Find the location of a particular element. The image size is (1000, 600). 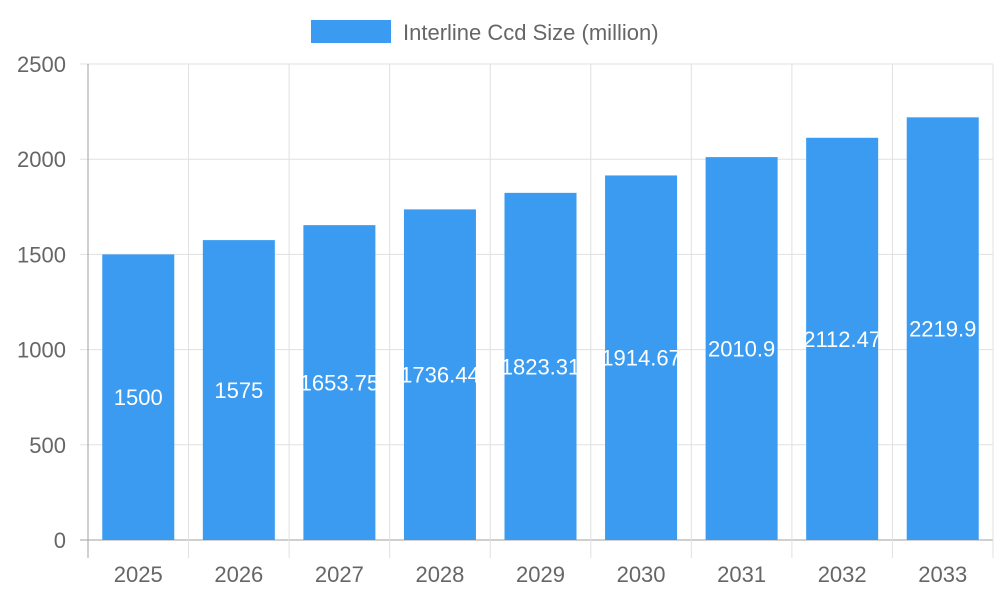

data-label: 2219.9 is located at coordinates (942, 329).